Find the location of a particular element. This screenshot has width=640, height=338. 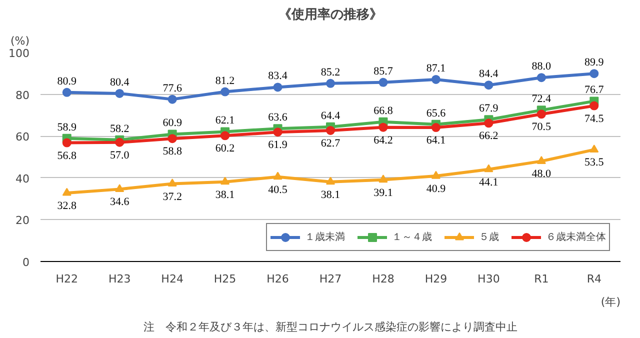

x-tick-label: H29 is located at coordinates (436, 279).